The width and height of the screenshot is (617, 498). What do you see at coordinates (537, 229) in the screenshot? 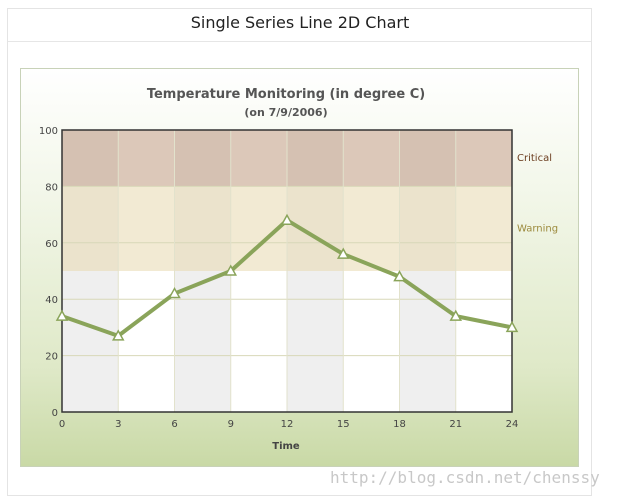
I see `trend-zone-label: Warning` at bounding box center [537, 229].